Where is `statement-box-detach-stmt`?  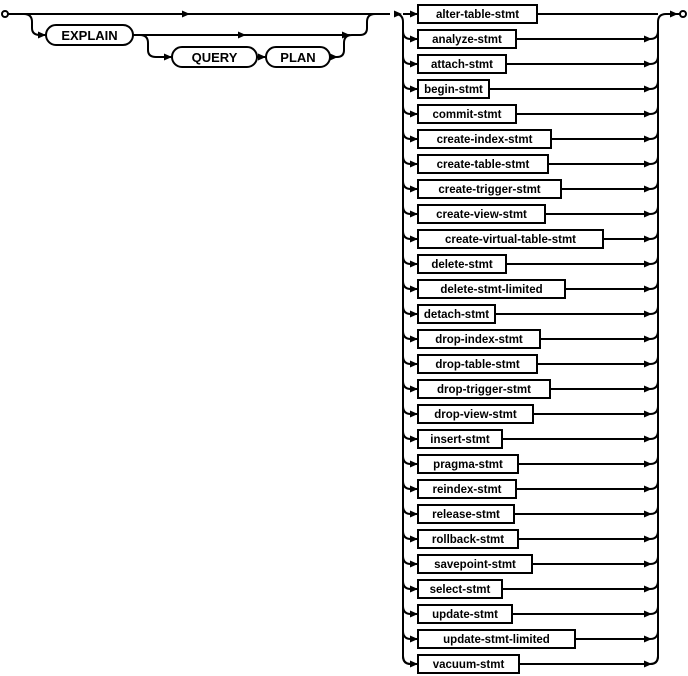
statement-box-detach-stmt is located at coordinates (456, 314).